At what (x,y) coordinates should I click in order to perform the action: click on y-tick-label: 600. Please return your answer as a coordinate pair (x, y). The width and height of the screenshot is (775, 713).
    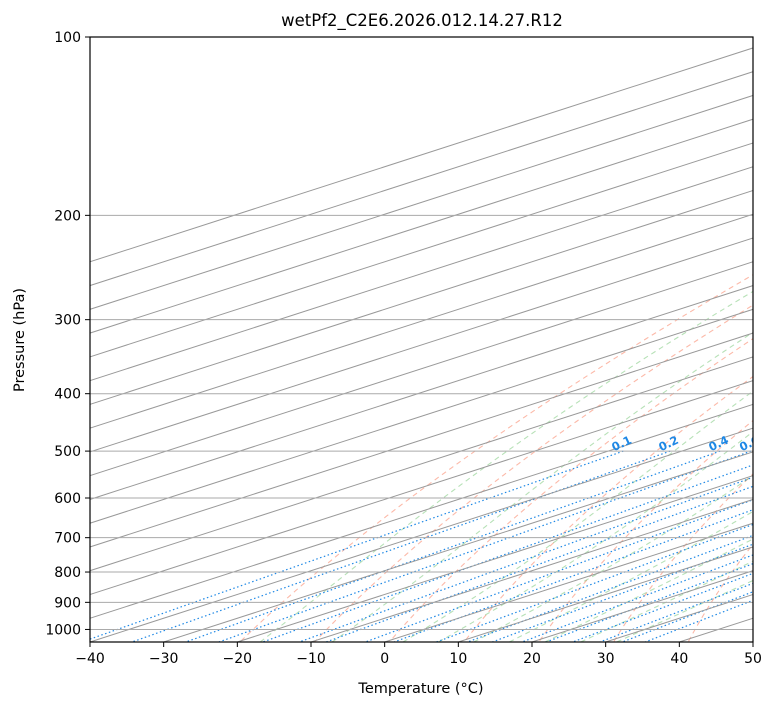
    Looking at the image, I should click on (67, 499).